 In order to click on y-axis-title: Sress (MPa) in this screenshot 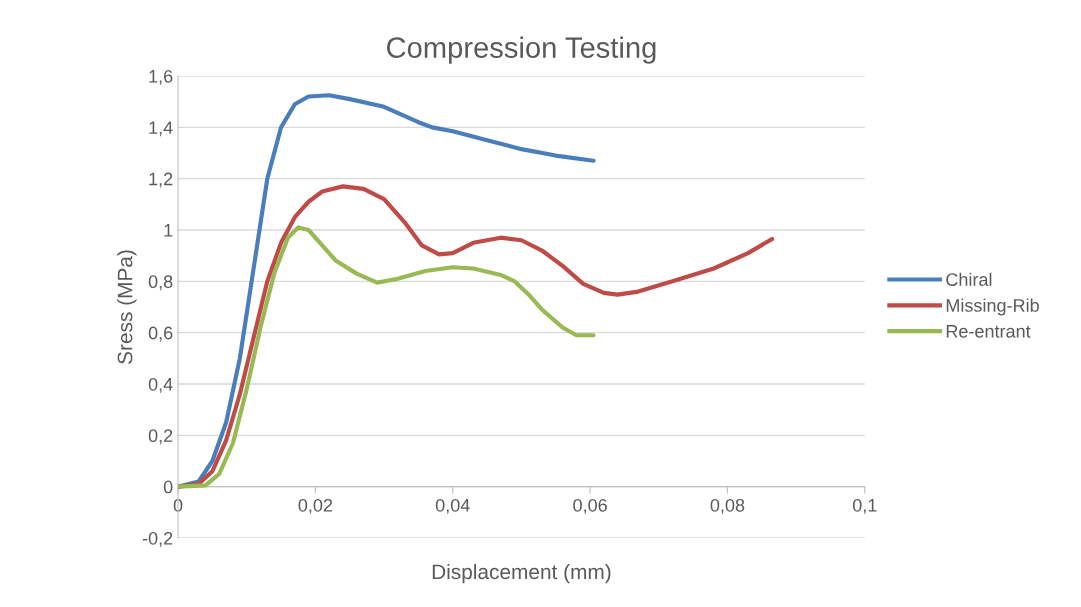, I will do `click(127, 307)`.